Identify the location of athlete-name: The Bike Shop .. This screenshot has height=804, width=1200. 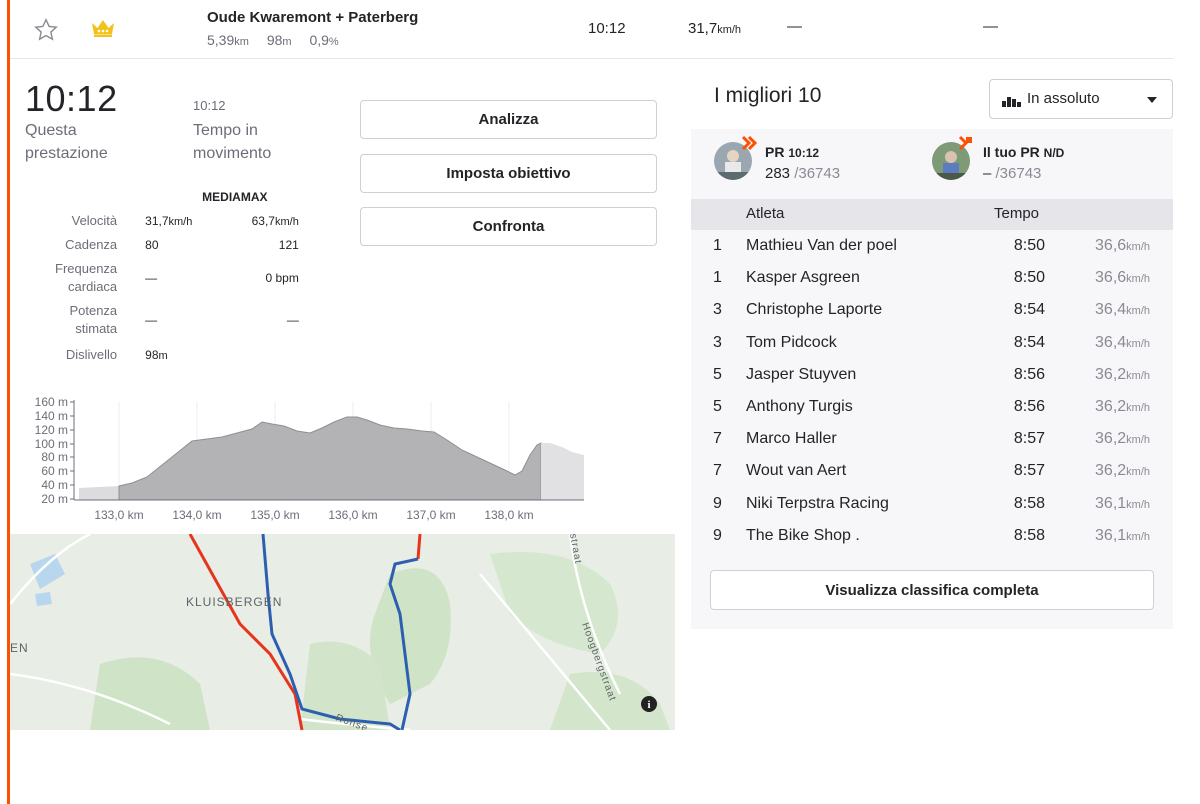
(803, 535).